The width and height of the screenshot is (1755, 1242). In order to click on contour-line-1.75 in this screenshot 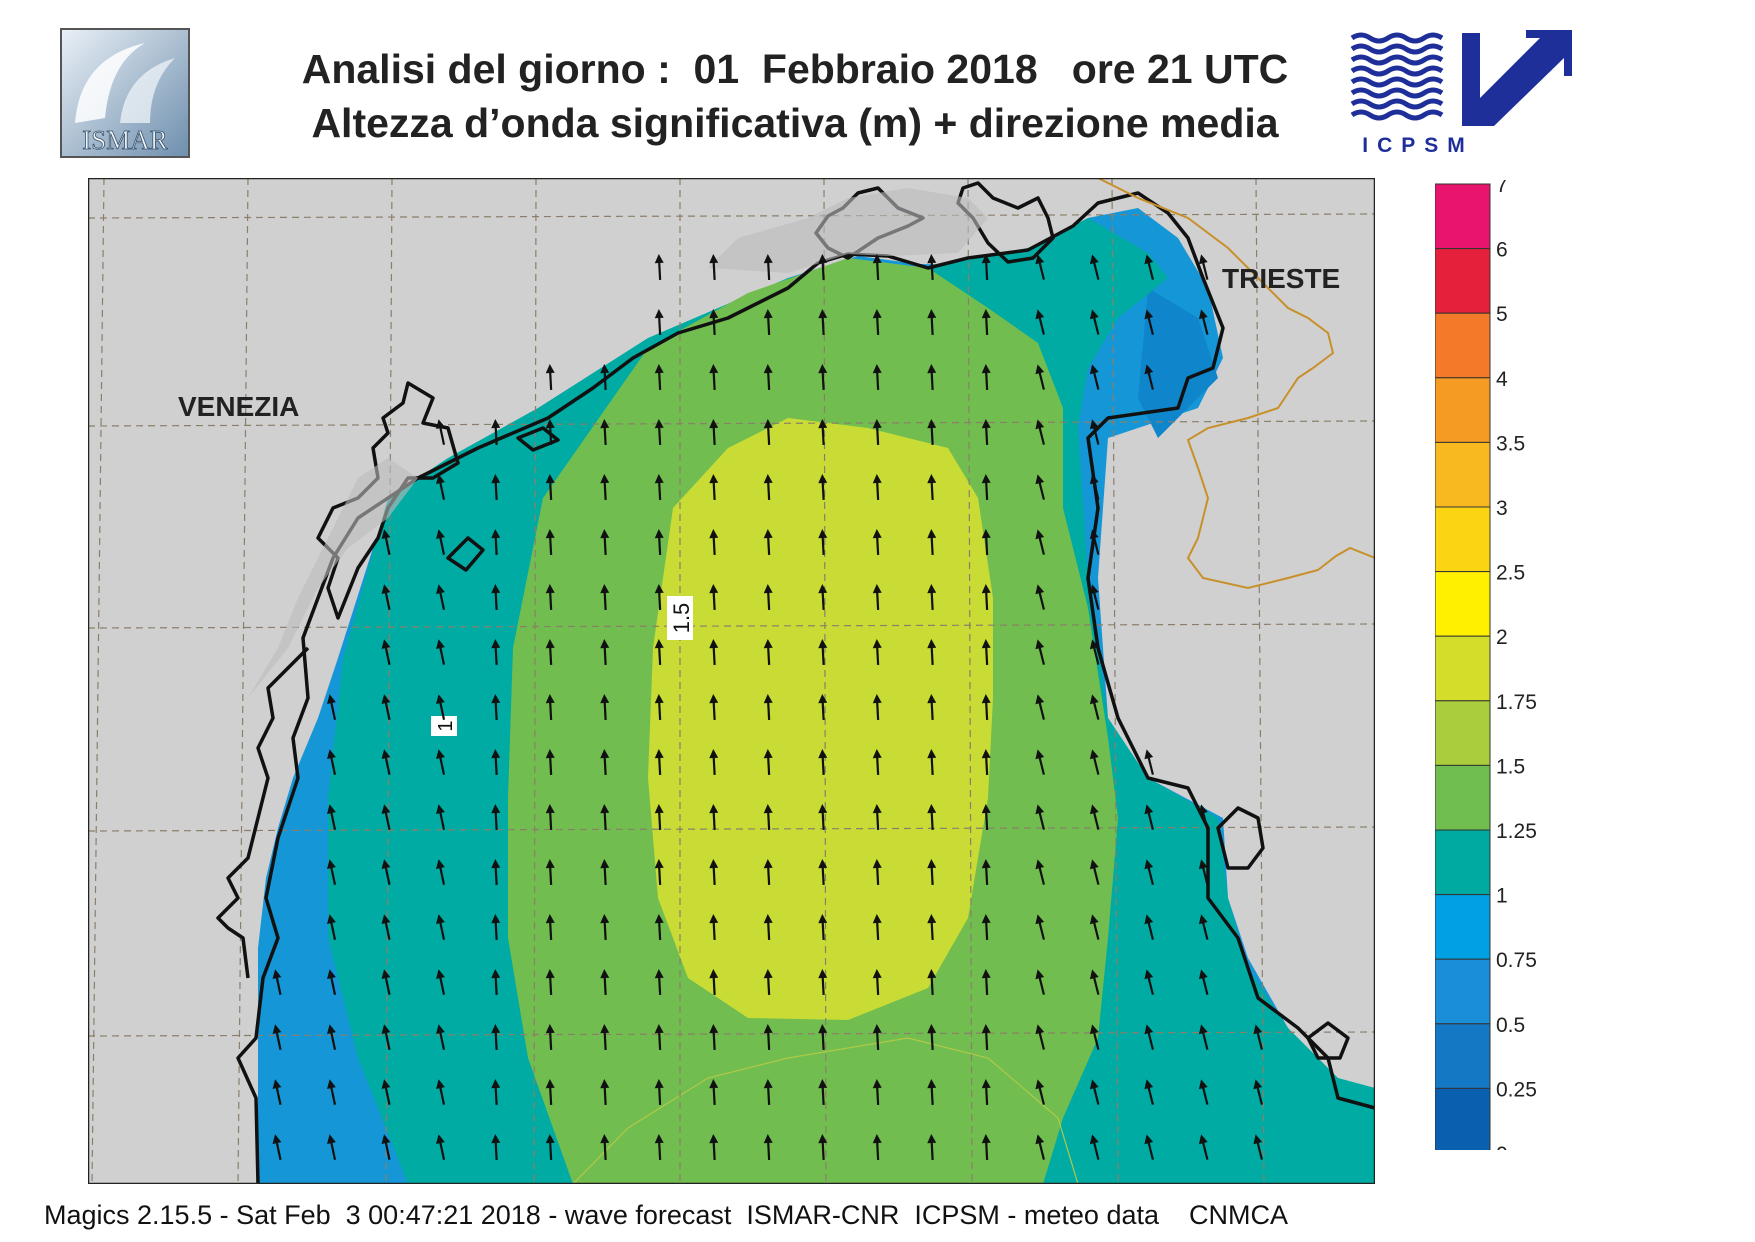, I will do `click(825, 1110)`.